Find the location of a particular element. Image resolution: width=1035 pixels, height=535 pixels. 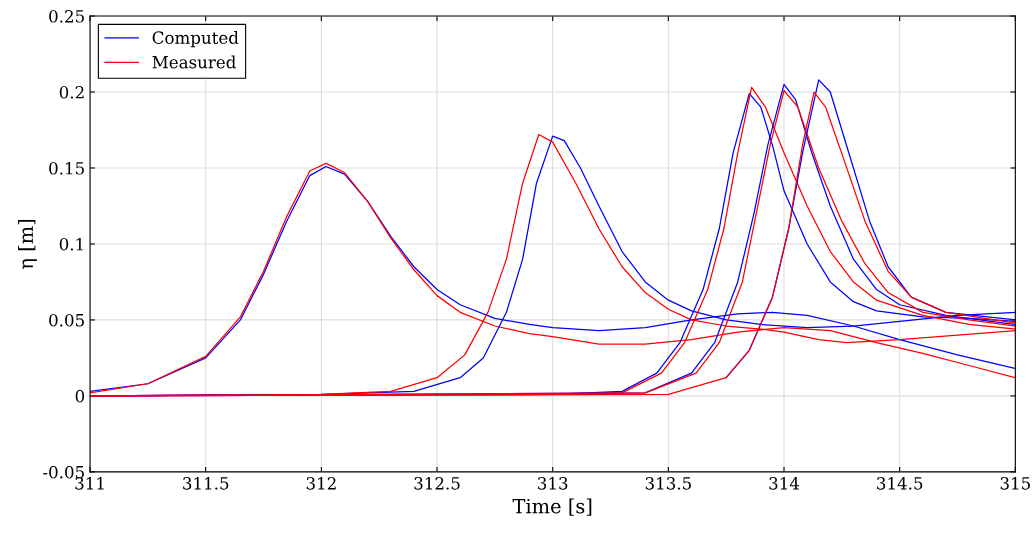

legend-label: Computed is located at coordinates (195, 39).